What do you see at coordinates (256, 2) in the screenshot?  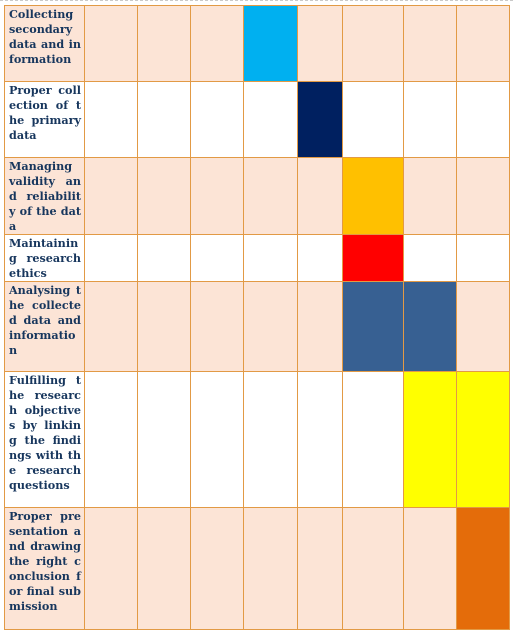 I see `page-top-border` at bounding box center [256, 2].